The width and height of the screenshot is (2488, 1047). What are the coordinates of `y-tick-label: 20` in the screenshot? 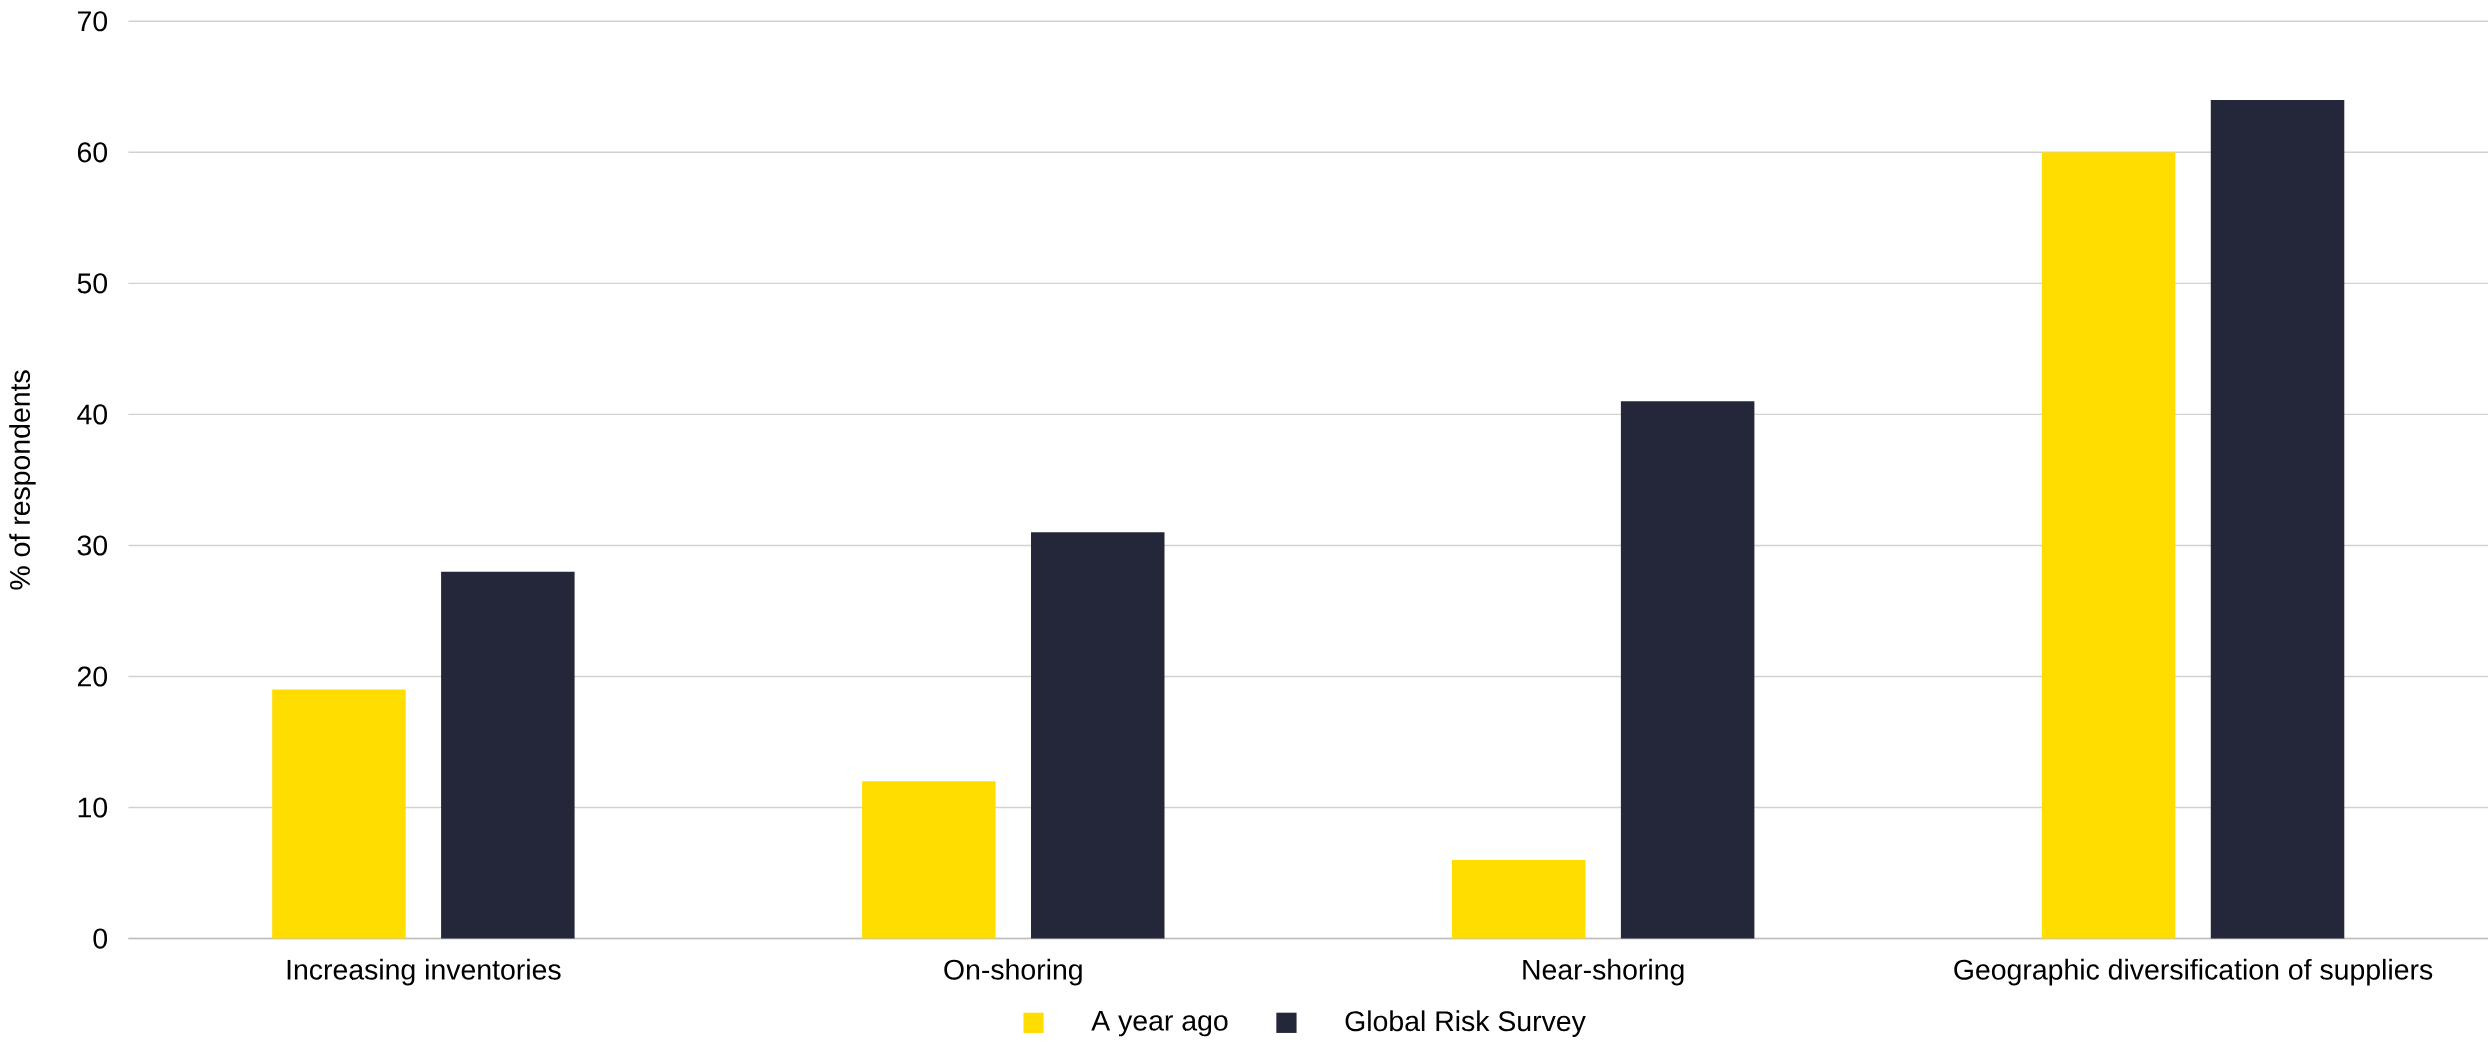 It's located at (92, 676).